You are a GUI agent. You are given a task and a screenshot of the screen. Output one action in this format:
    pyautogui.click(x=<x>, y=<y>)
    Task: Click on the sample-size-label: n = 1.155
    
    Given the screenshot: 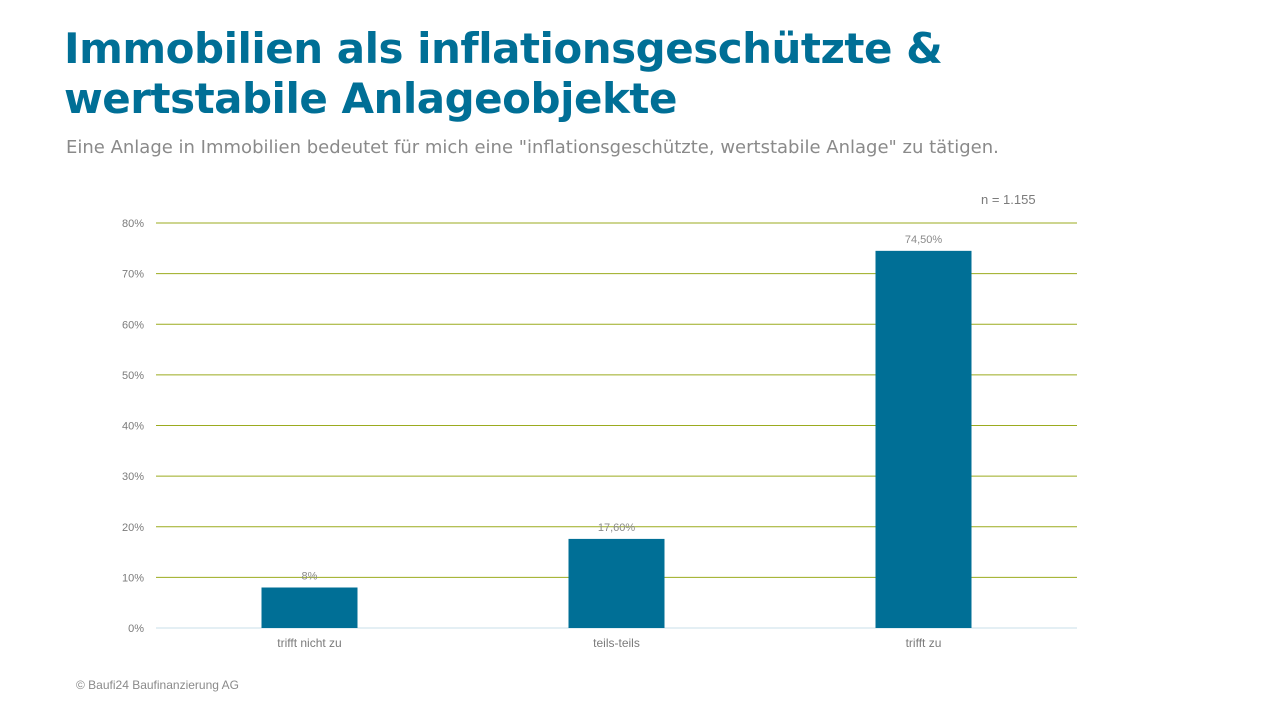 What is the action you would take?
    pyautogui.click(x=1008, y=199)
    